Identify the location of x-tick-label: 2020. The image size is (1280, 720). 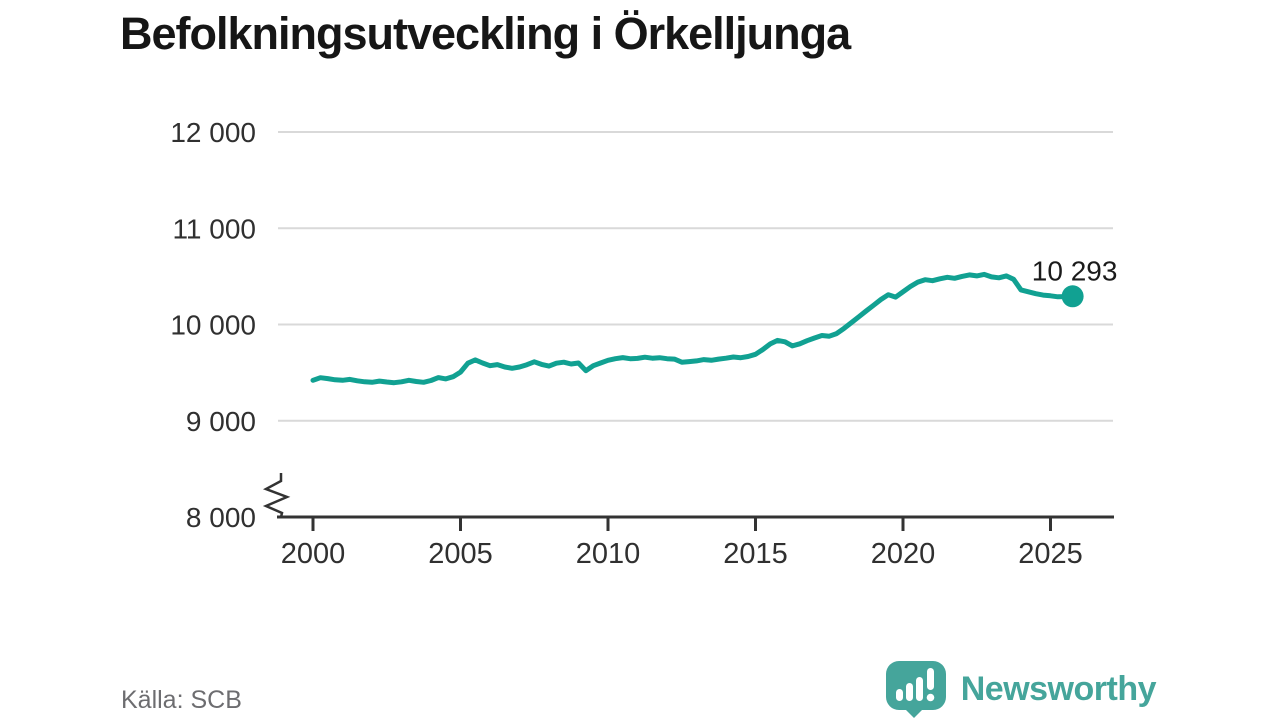
(903, 554).